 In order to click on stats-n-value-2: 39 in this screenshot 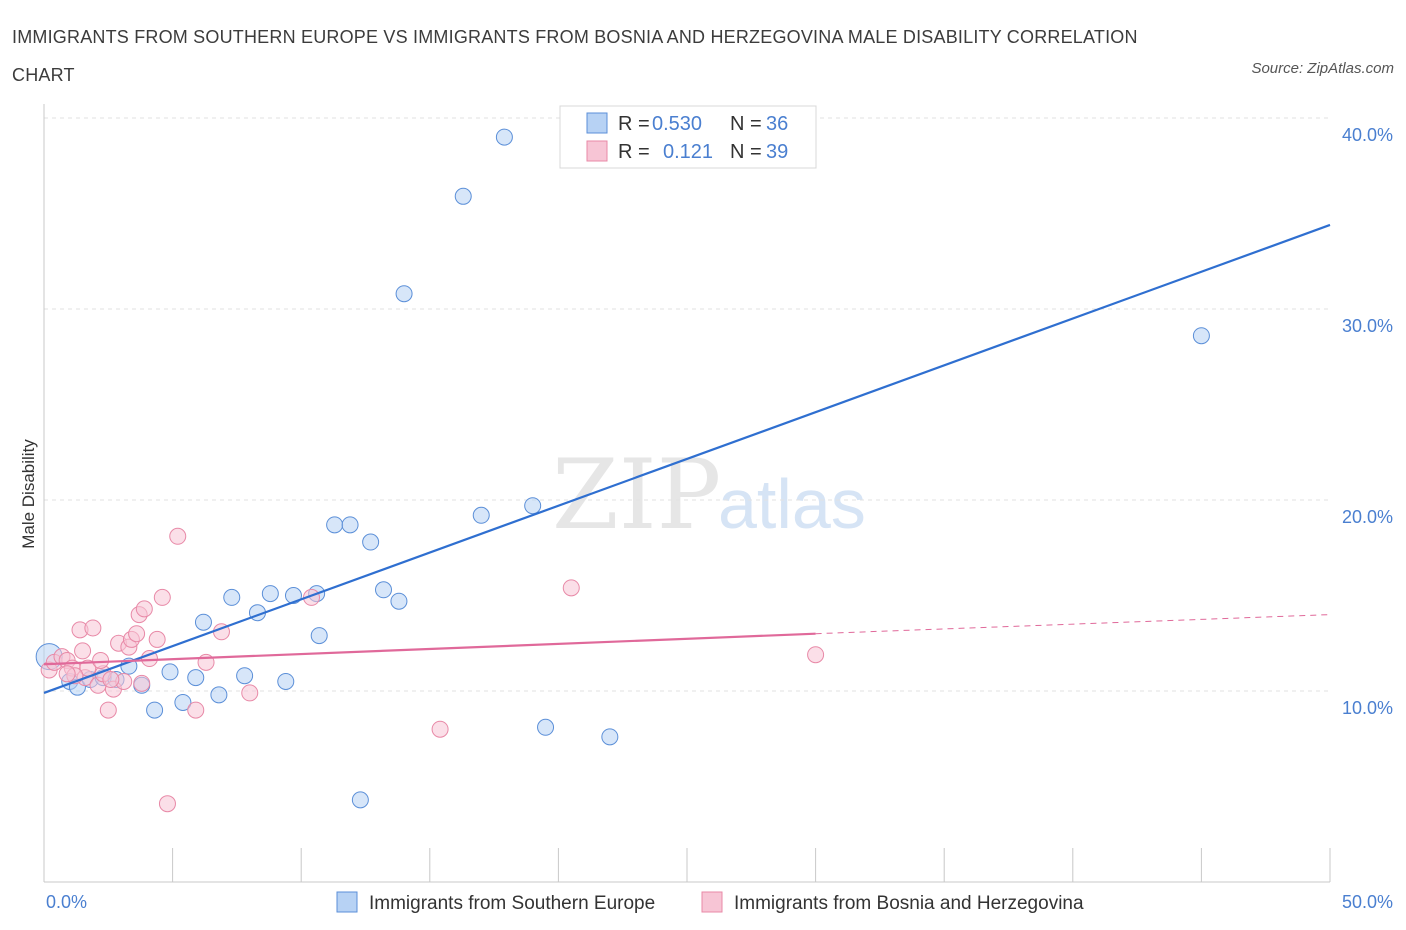, I will do `click(777, 152)`.